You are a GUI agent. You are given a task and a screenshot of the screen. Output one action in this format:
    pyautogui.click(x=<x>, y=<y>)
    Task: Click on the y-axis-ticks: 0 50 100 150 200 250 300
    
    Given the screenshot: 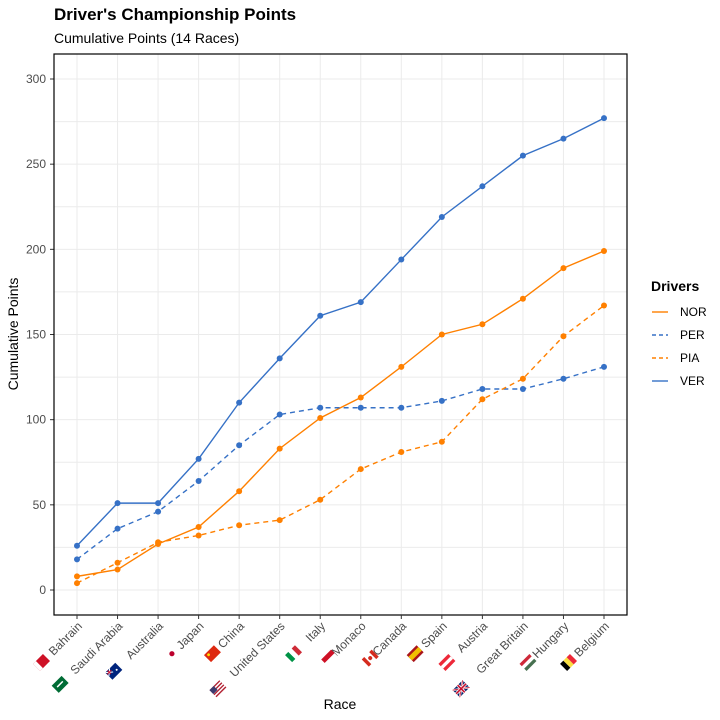 What is the action you would take?
    pyautogui.click(x=40, y=334)
    